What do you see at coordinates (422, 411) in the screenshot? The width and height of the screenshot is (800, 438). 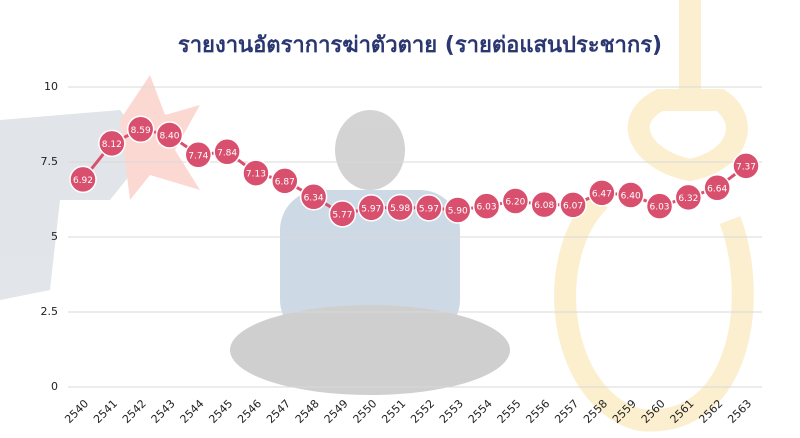 I see `x-tick-label: 2552` at bounding box center [422, 411].